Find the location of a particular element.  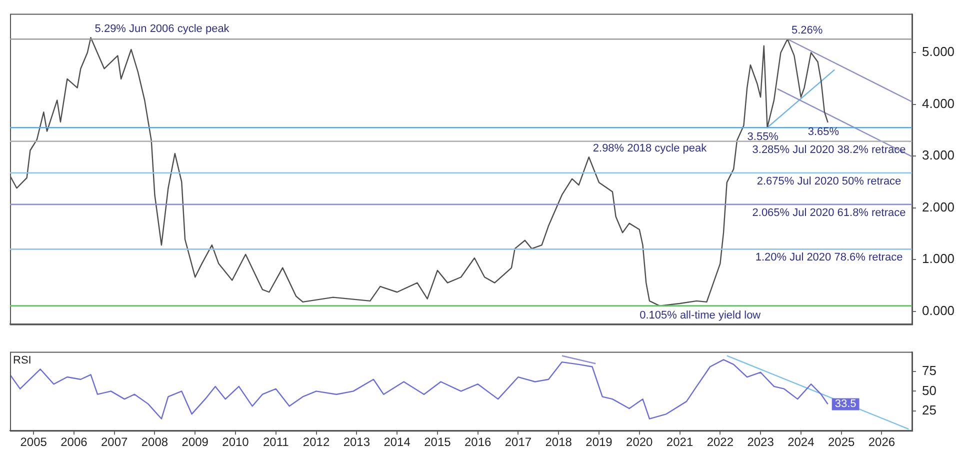

x-tick-label: 2016 is located at coordinates (478, 442).